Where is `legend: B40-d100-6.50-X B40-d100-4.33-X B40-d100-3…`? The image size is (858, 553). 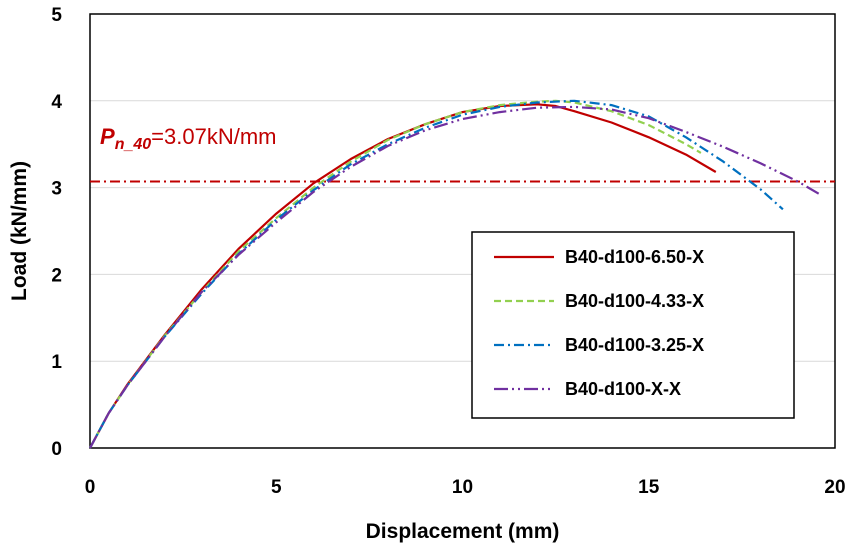 legend: B40-d100-6.50-X B40-d100-4.33-X B40-d100-3… is located at coordinates (633, 325).